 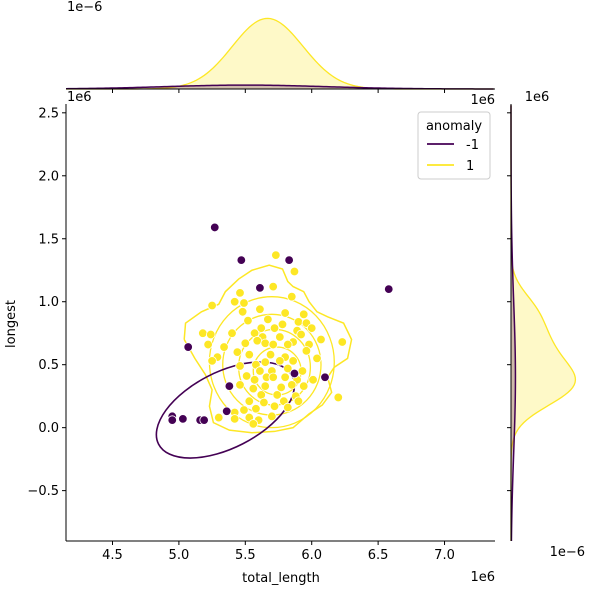 What do you see at coordinates (112, 555) in the screenshot?
I see `x-tick-label: 4.5` at bounding box center [112, 555].